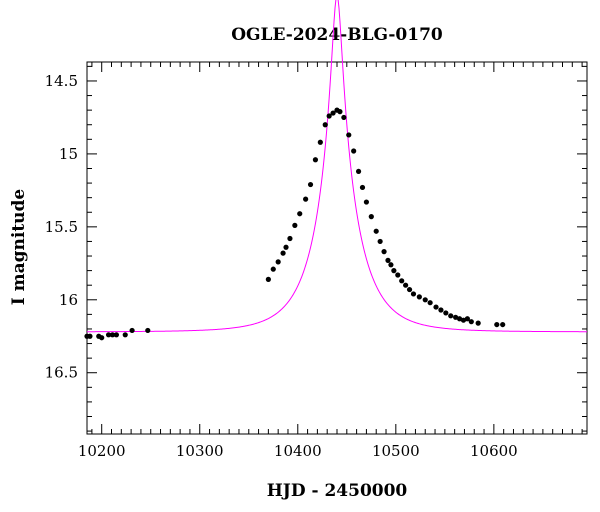 Image resolution: width=600 pixels, height=512 pixels. Describe the element at coordinates (337, 491) in the screenshot. I see `x-axis-label: HJD - 2450000` at that location.